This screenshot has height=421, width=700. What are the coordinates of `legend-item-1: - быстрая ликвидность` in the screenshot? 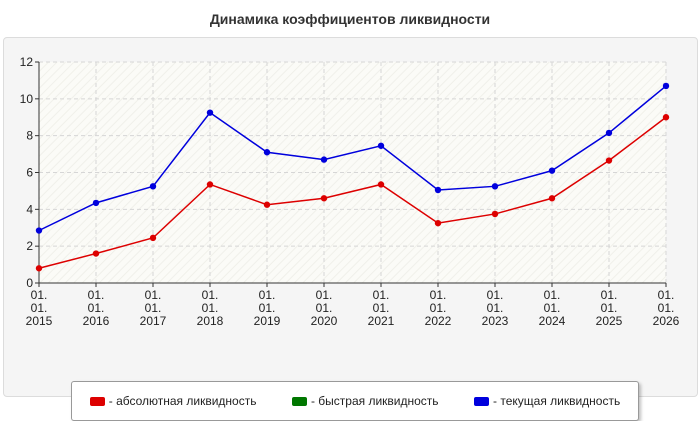 It's located at (365, 401).